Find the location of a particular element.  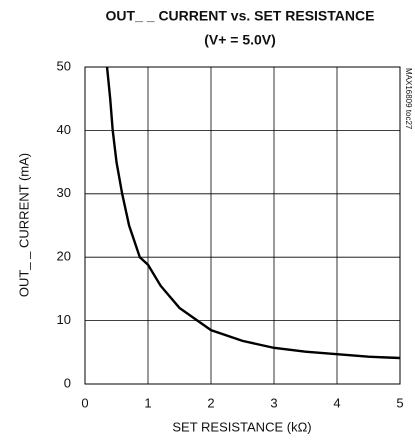

y-tick-label: 0 is located at coordinates (67, 382).